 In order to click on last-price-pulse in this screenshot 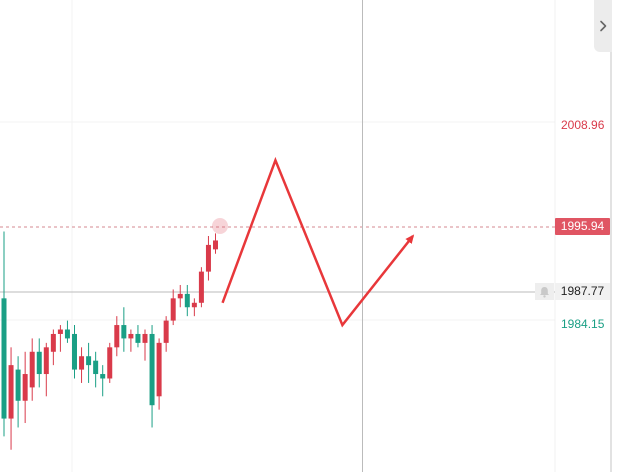, I will do `click(220, 226)`.